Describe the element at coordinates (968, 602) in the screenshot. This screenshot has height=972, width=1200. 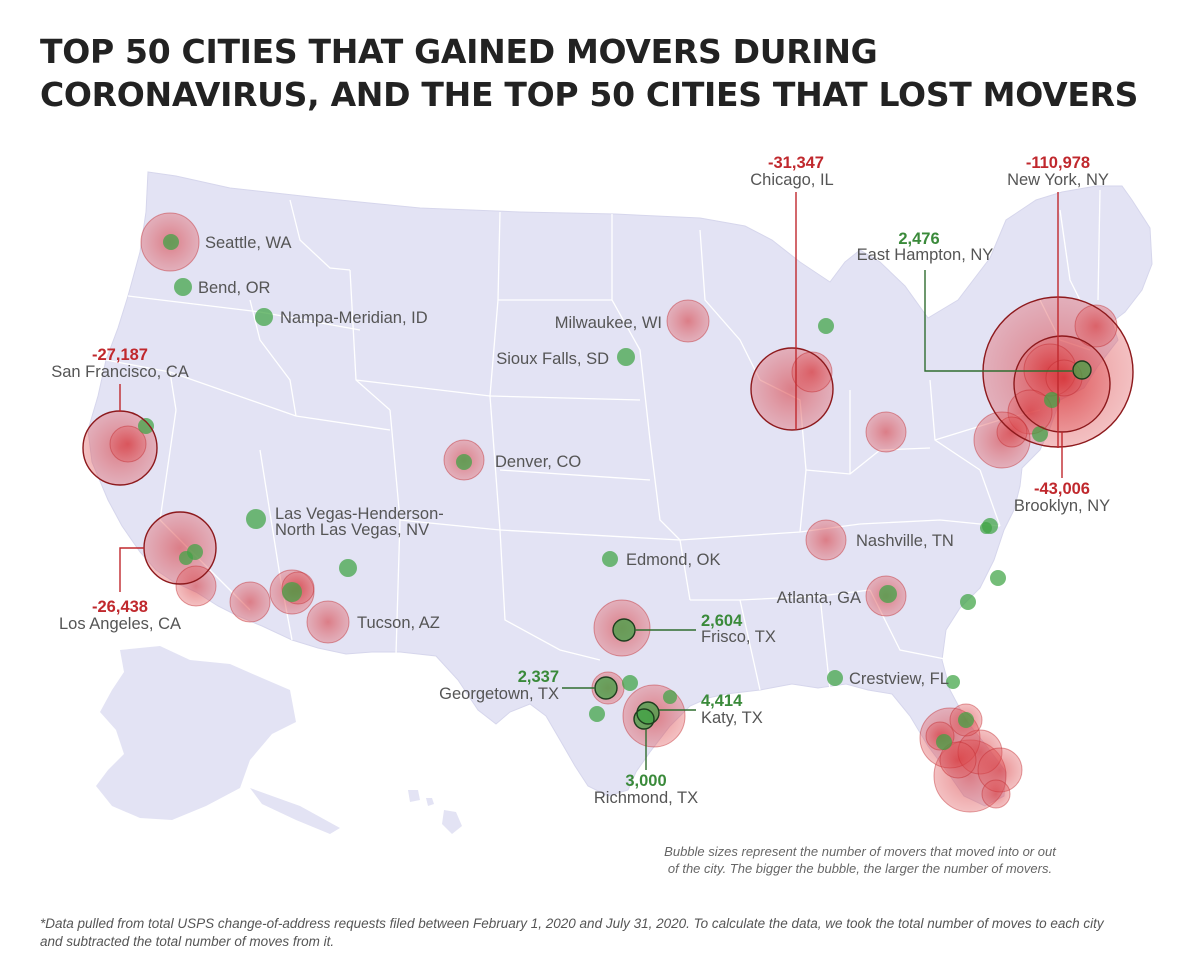
I see `bubble-charleston` at that location.